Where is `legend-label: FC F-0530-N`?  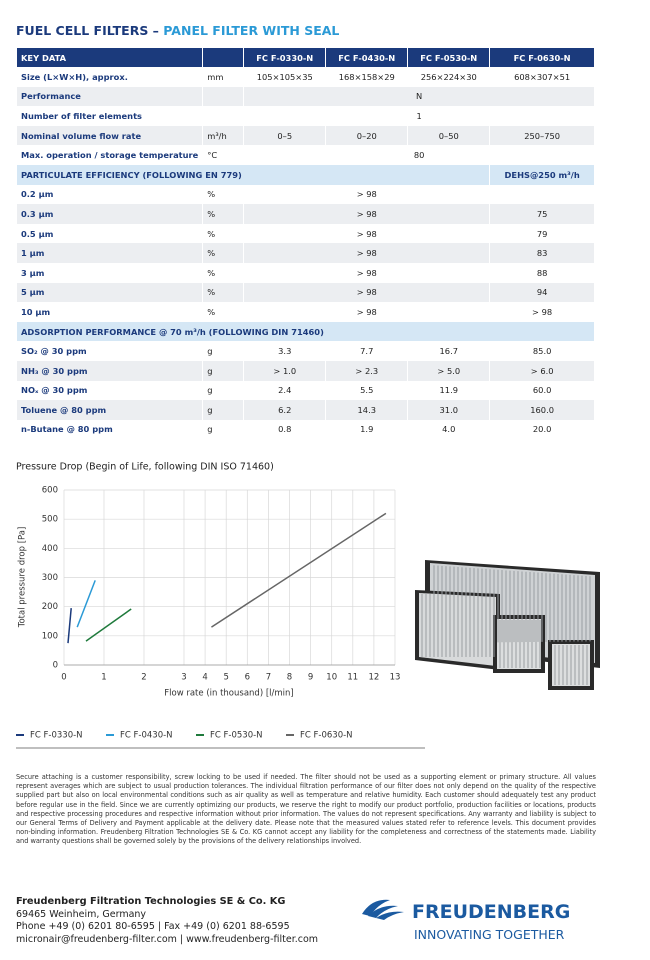
legend-label: FC F-0530-N is located at coordinates (236, 736).